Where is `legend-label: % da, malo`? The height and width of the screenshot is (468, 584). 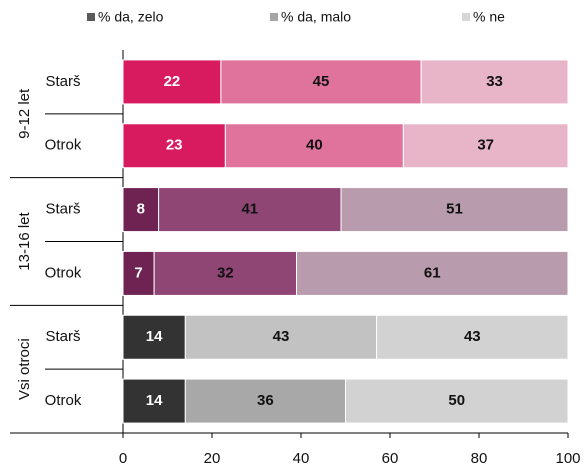
legend-label: % da, malo is located at coordinates (316, 17).